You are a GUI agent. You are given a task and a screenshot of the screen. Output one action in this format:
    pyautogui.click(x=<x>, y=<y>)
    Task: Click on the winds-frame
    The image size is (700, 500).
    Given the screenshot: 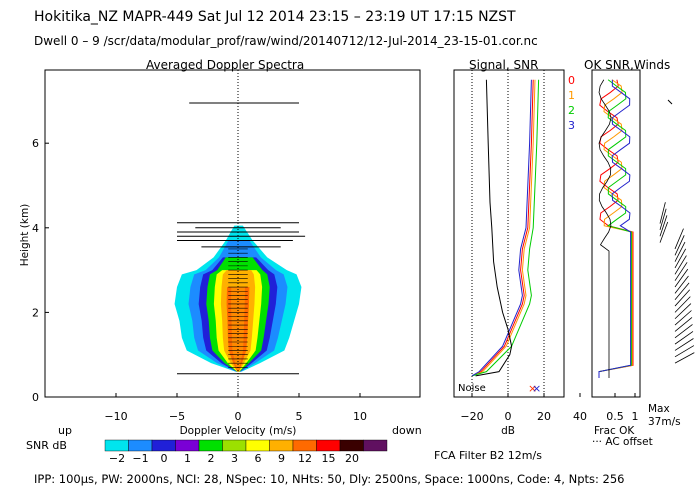 What is the action you would take?
    pyautogui.click(x=616, y=233)
    